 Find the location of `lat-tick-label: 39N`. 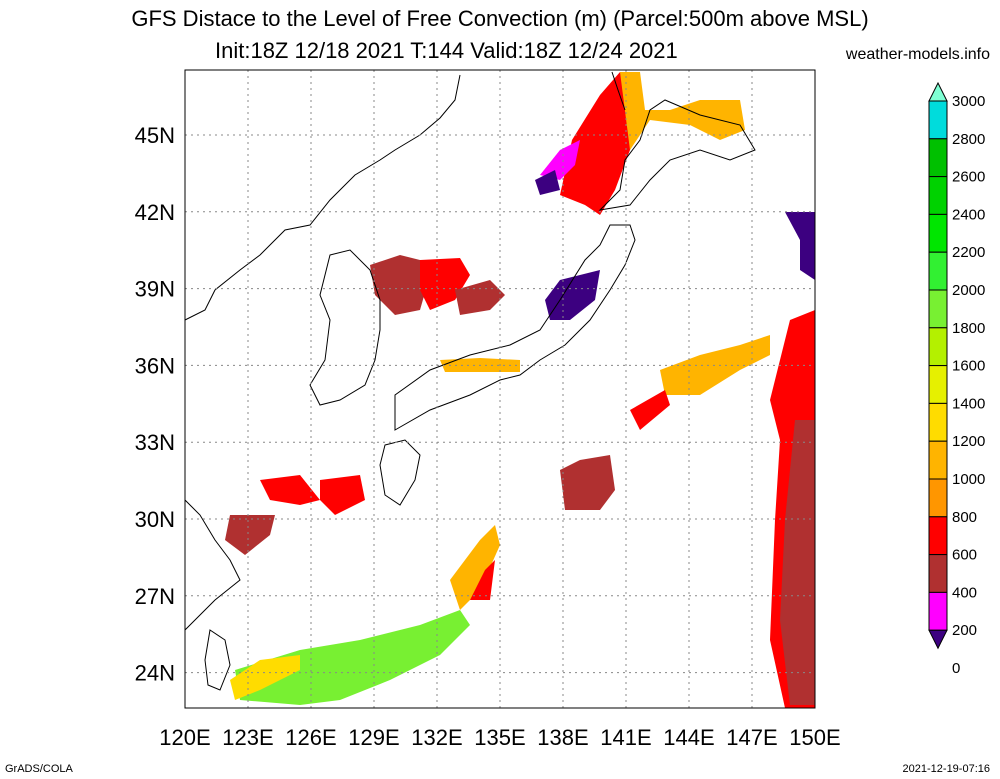

lat-tick-label: 39N is located at coordinates (155, 289).